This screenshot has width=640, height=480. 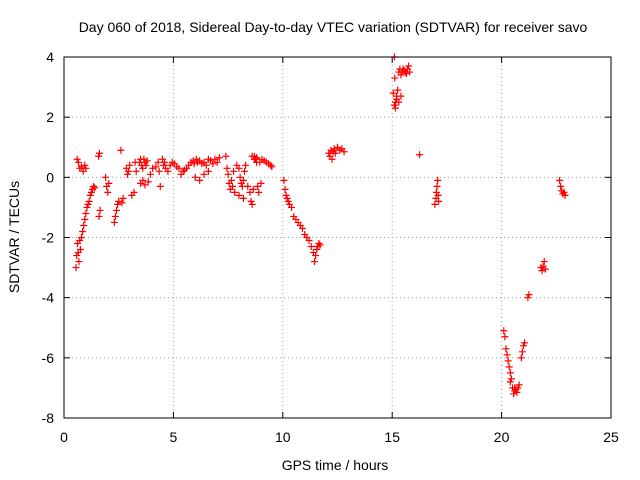 What do you see at coordinates (283, 437) in the screenshot?
I see `x-tick-label: 10` at bounding box center [283, 437].